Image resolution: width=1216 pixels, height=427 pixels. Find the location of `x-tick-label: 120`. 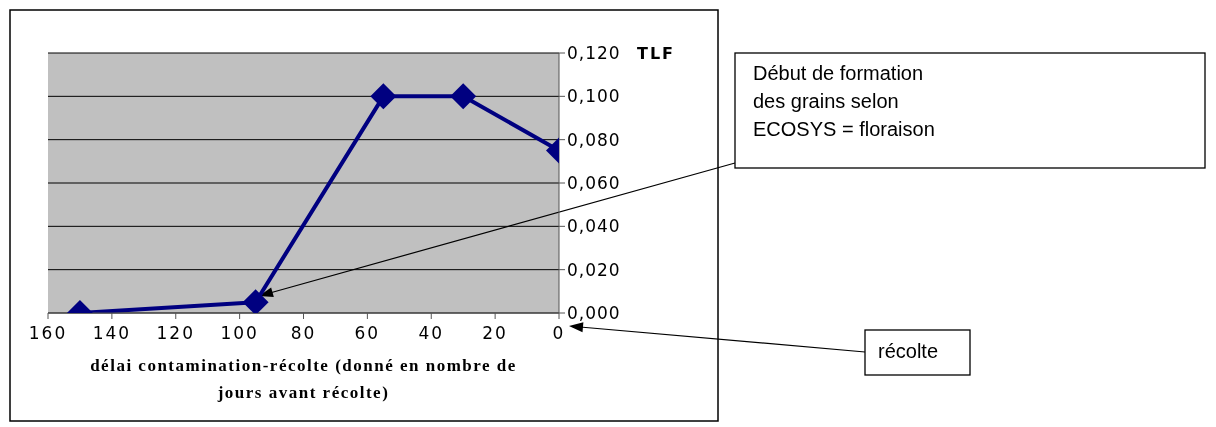

x-tick-label: 120 is located at coordinates (175, 333).